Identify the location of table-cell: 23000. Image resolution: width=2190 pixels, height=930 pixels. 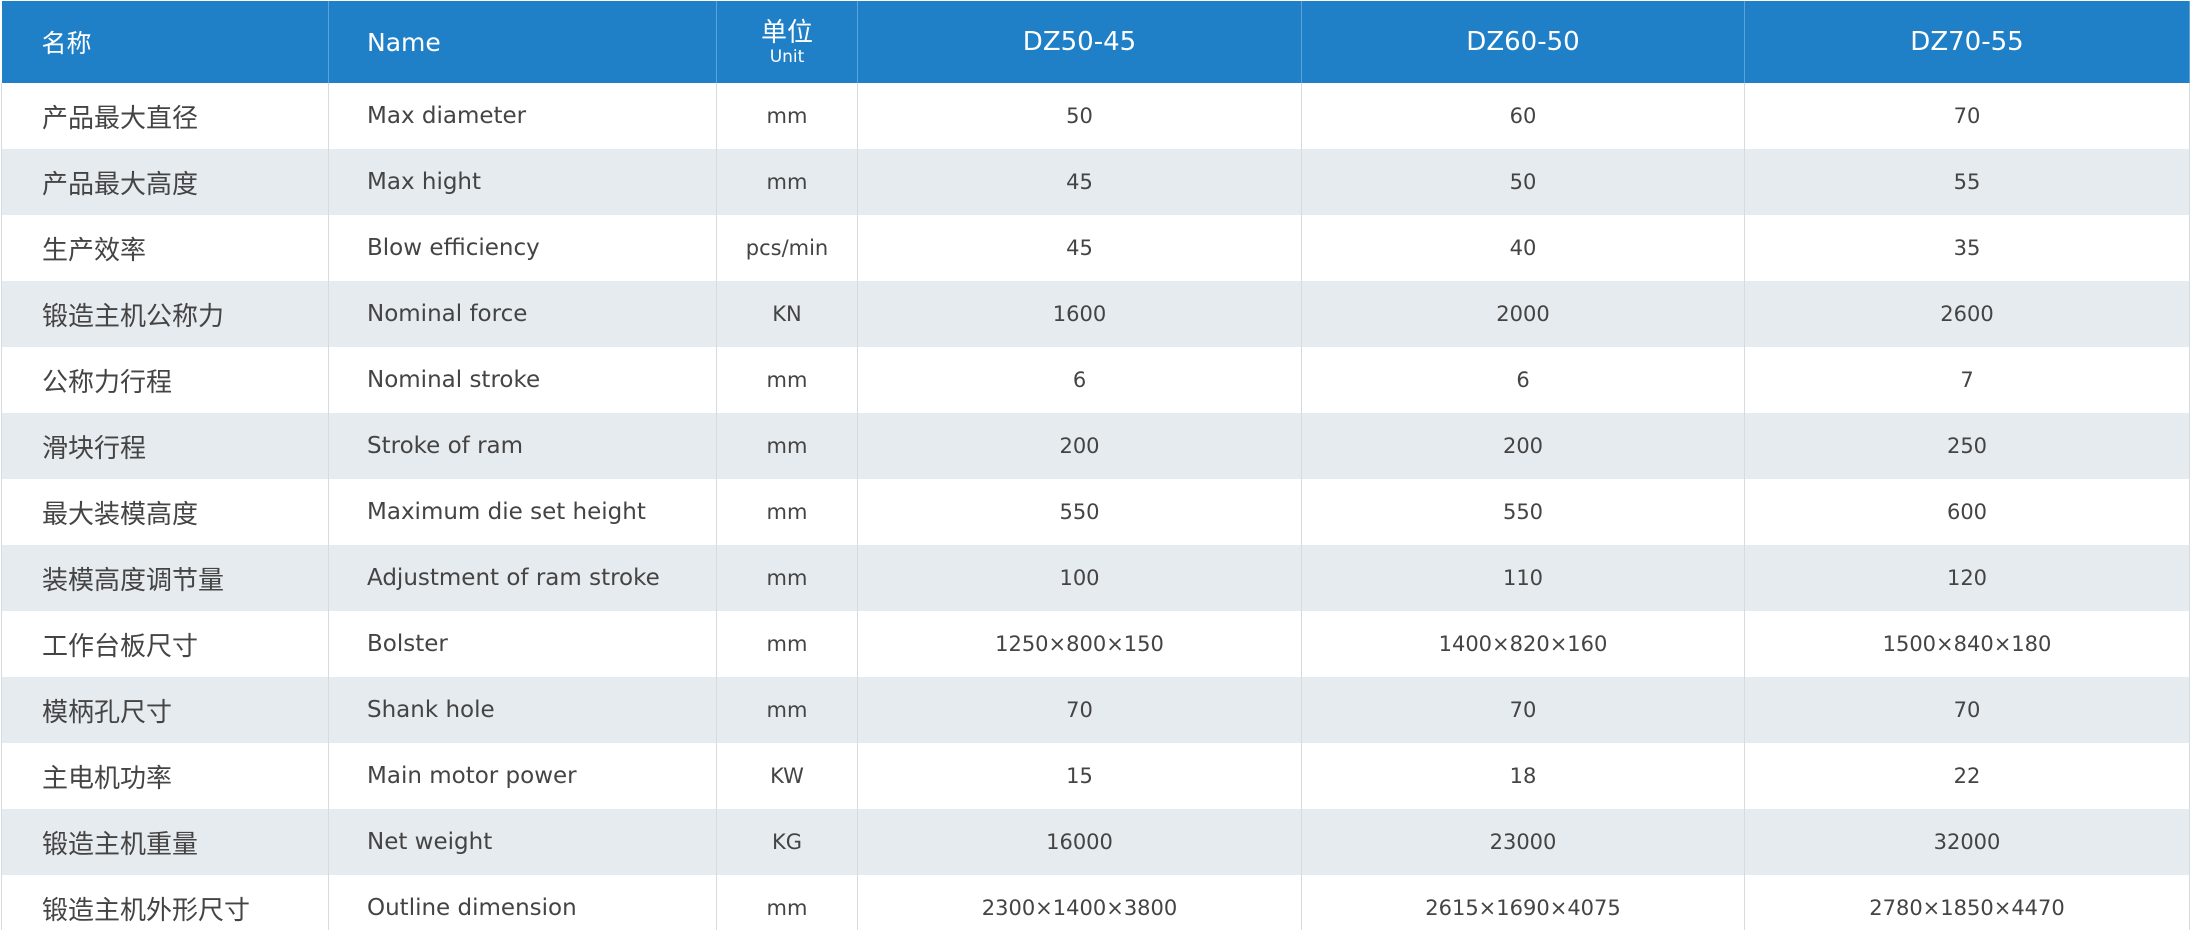
(1523, 842).